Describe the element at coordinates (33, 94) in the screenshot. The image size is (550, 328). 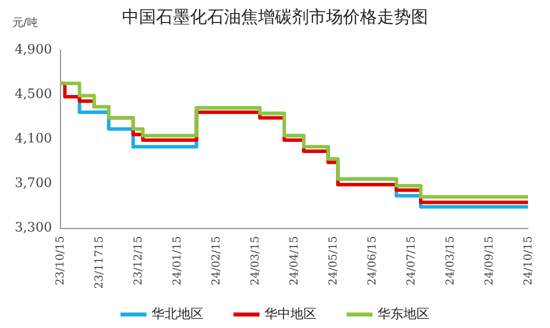
I see `y-tick-label: 4,500` at that location.